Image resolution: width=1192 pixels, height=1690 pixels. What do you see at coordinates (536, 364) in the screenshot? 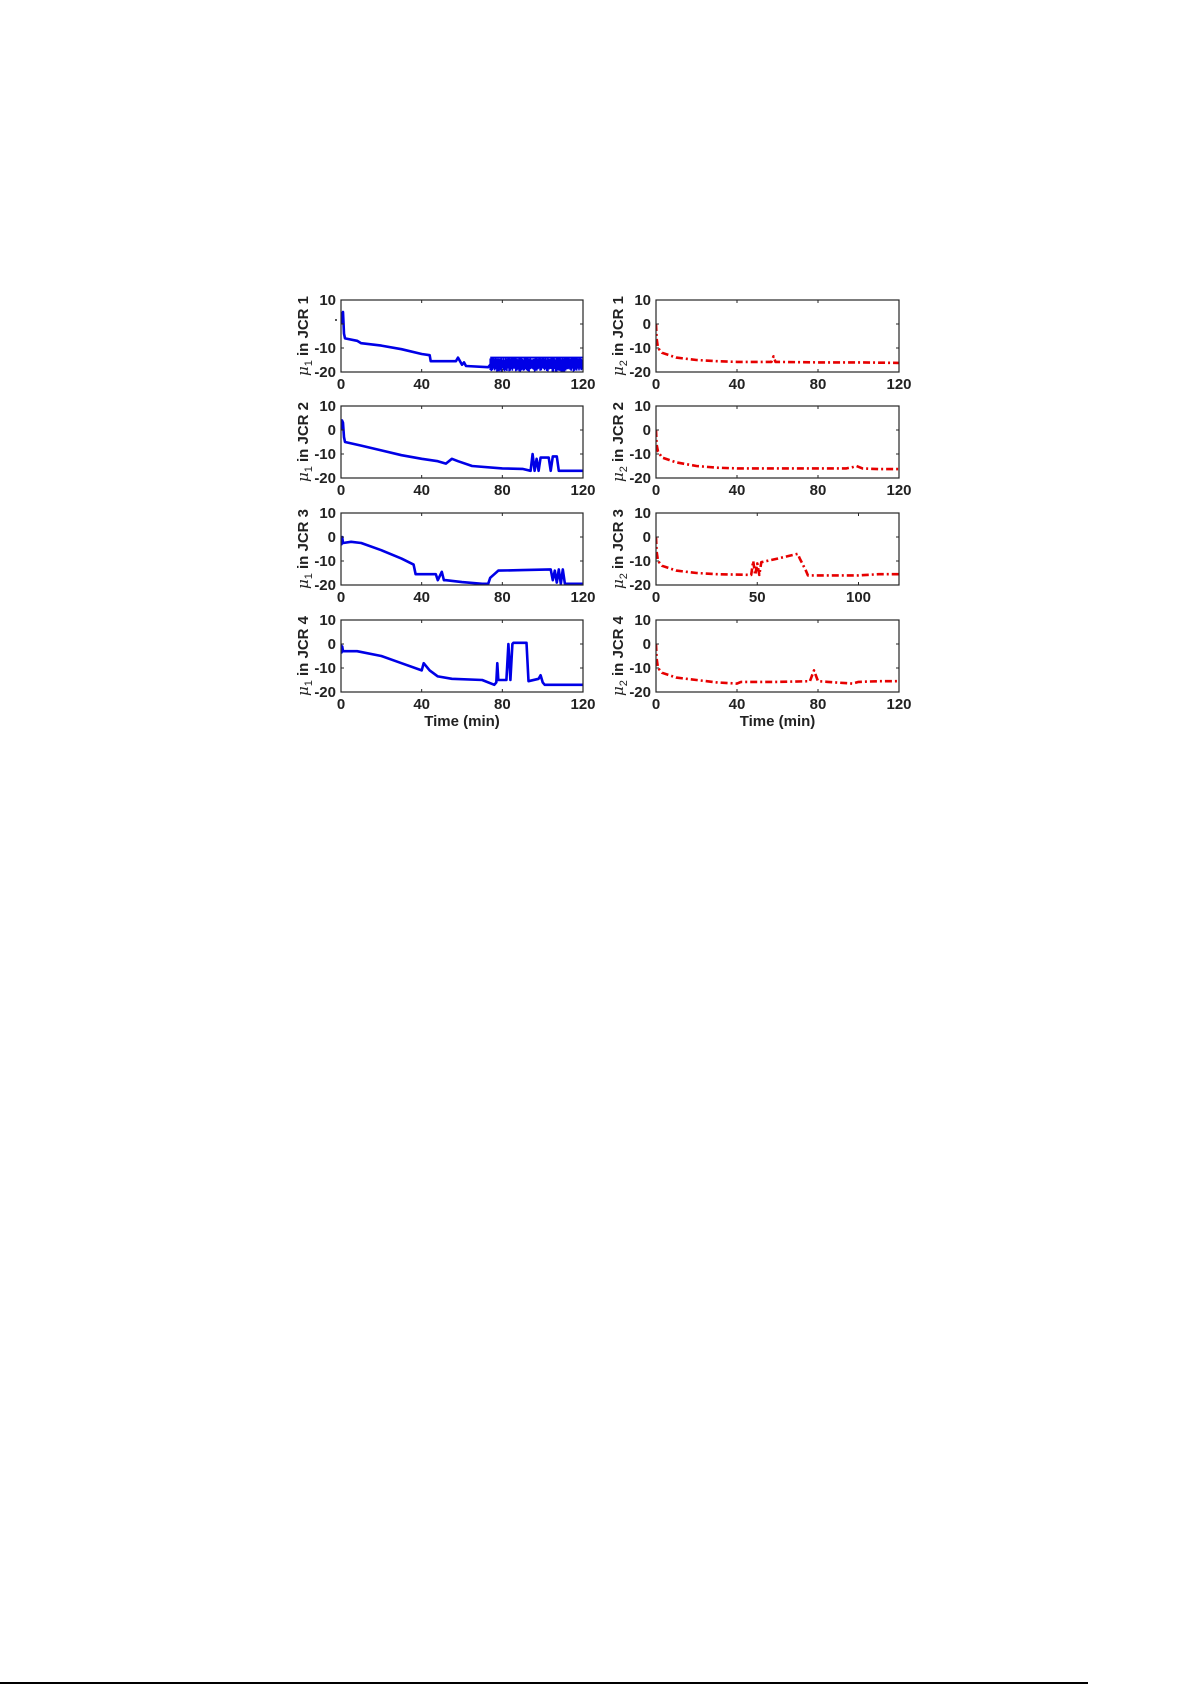
I see `noise-band` at bounding box center [536, 364].